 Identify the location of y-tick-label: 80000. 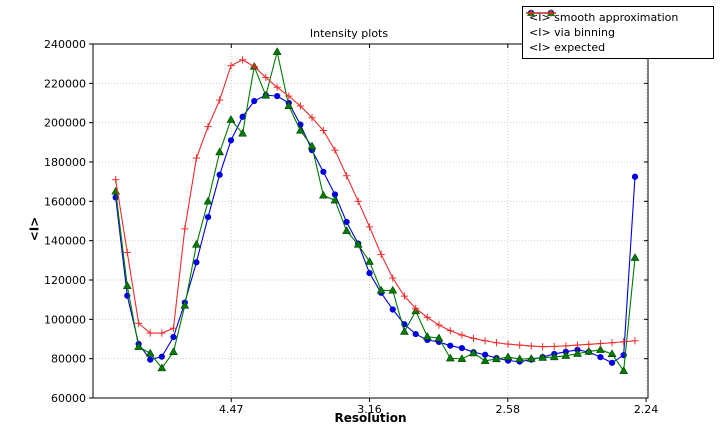
(68, 359).